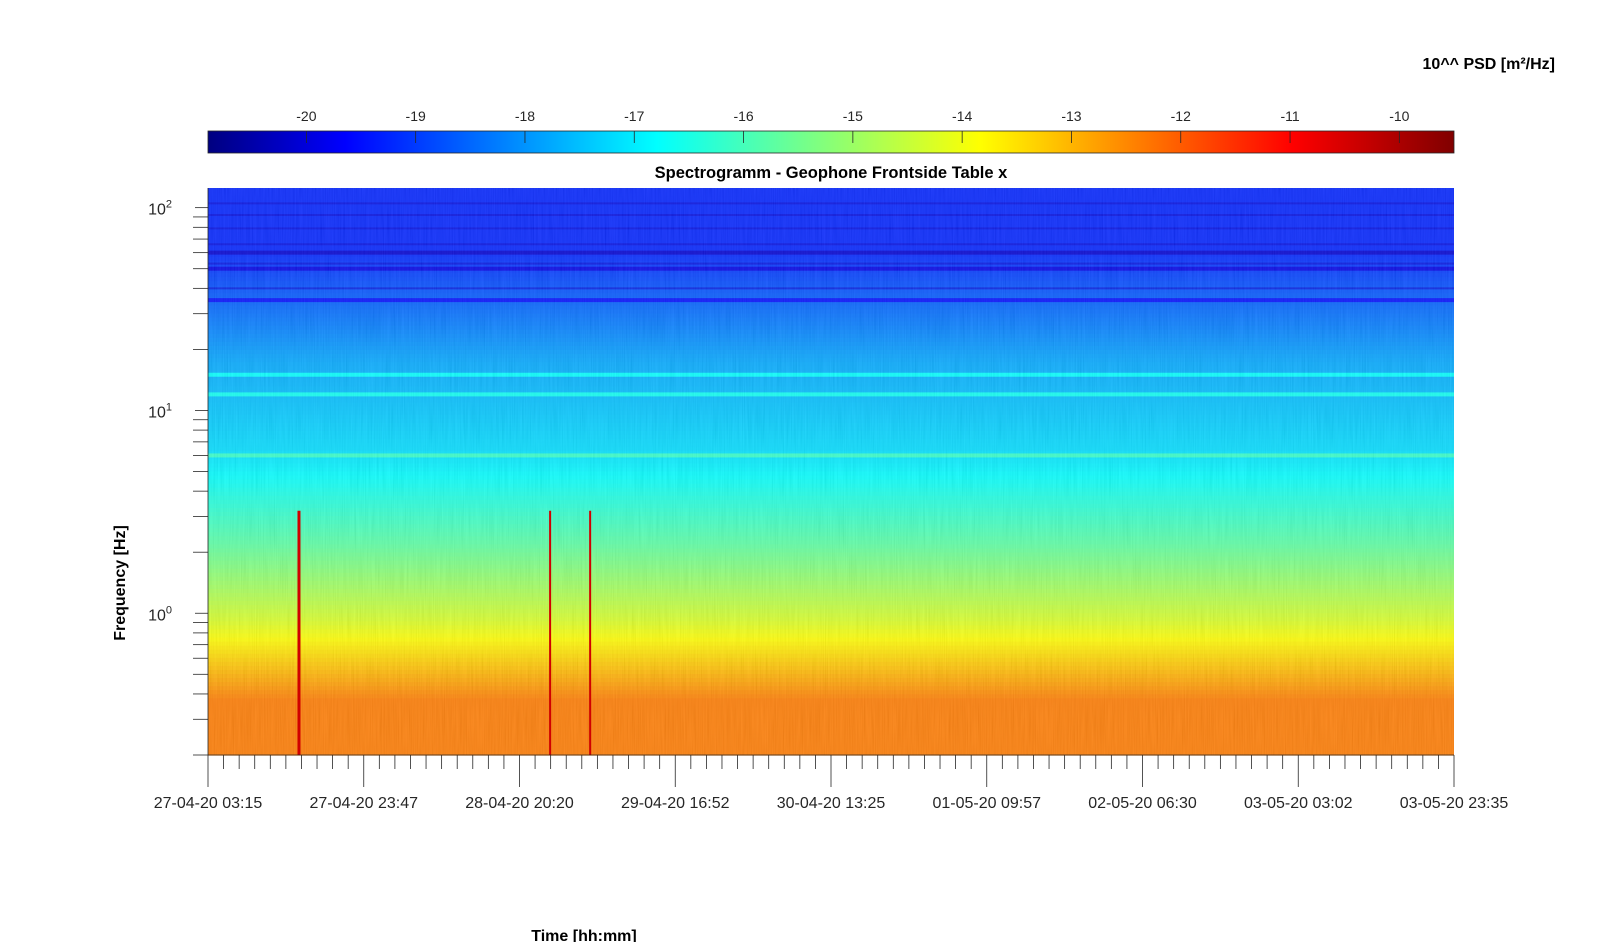 This screenshot has width=1600, height=942. Describe the element at coordinates (160, 411) in the screenshot. I see `y-tick-label-1: 10¹` at that location.